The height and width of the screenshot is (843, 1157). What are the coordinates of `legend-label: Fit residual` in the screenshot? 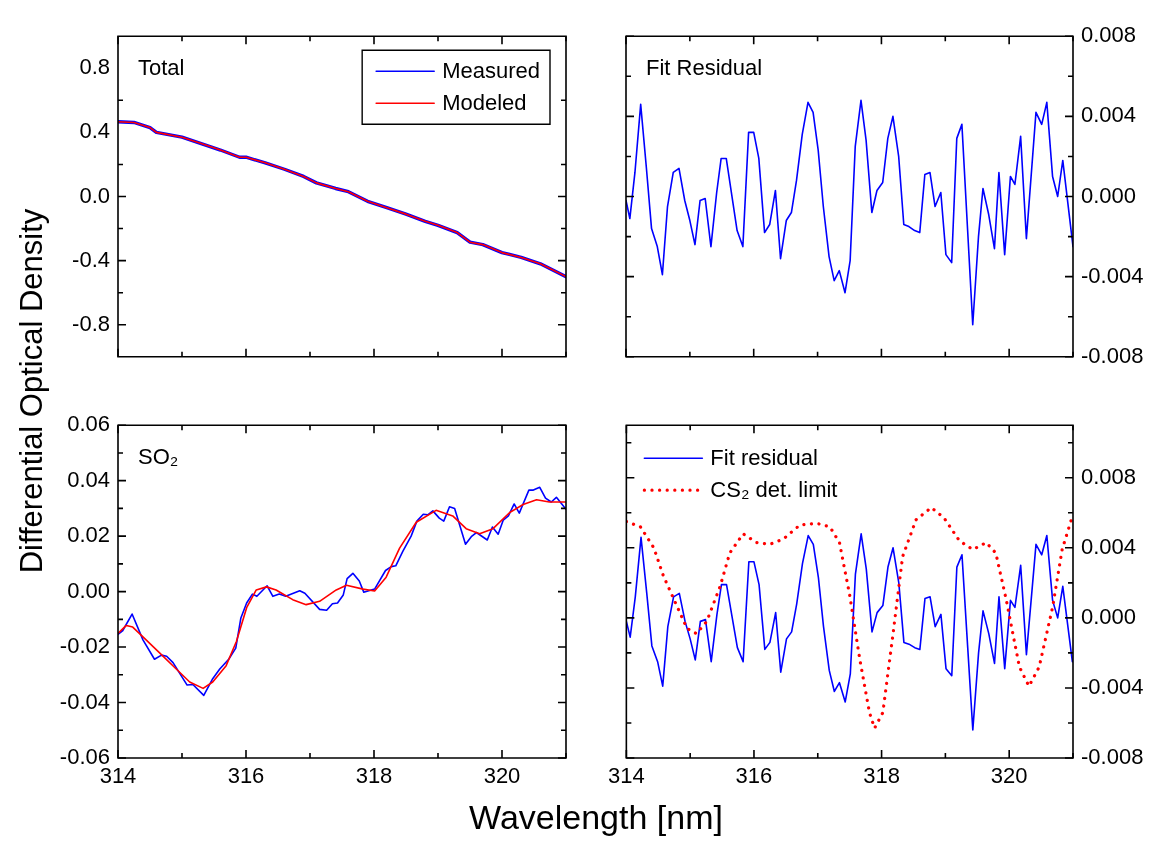 It's located at (764, 458).